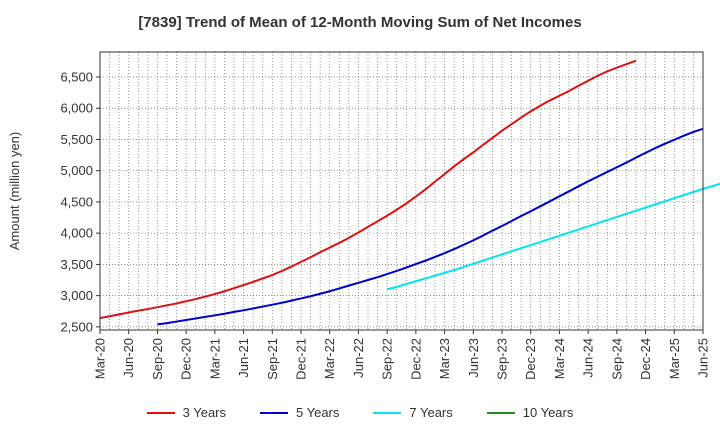  Describe the element at coordinates (616, 359) in the screenshot. I see `x-tick-label: Sep-24` at that location.